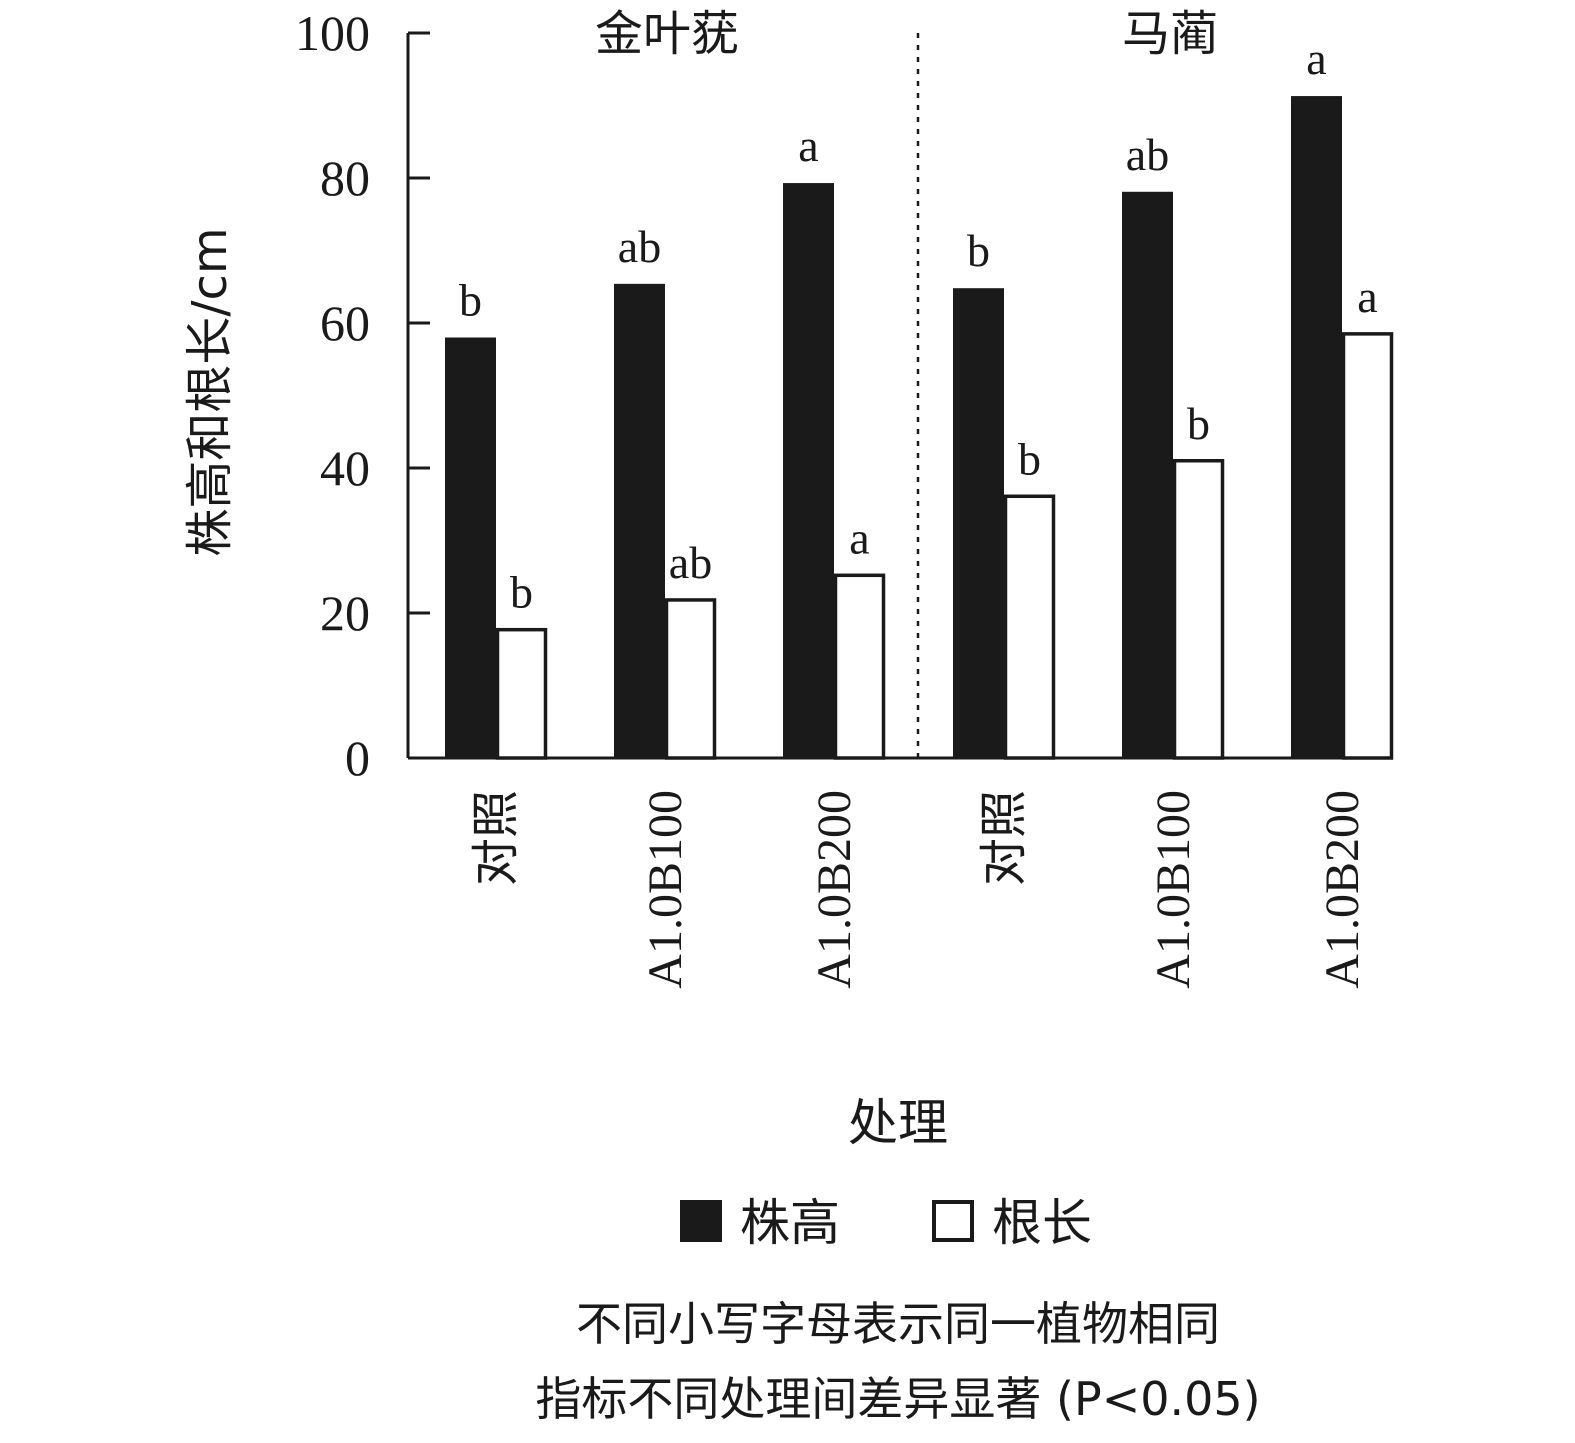 This screenshot has width=1575, height=1443. What do you see at coordinates (345, 613) in the screenshot?
I see `y-tick-label: 20` at bounding box center [345, 613].